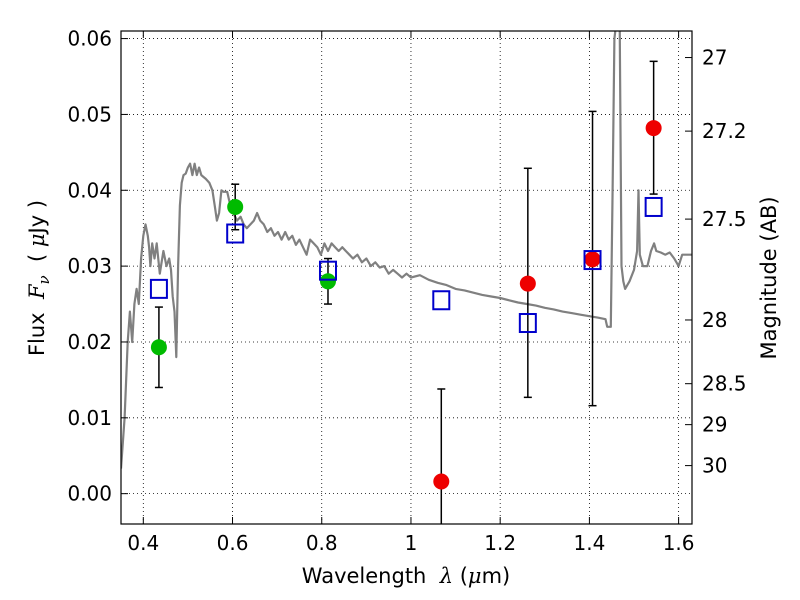 The image size is (800, 600). What do you see at coordinates (89, 190) in the screenshot?
I see `y-tick-label: 0.04` at bounding box center [89, 190].